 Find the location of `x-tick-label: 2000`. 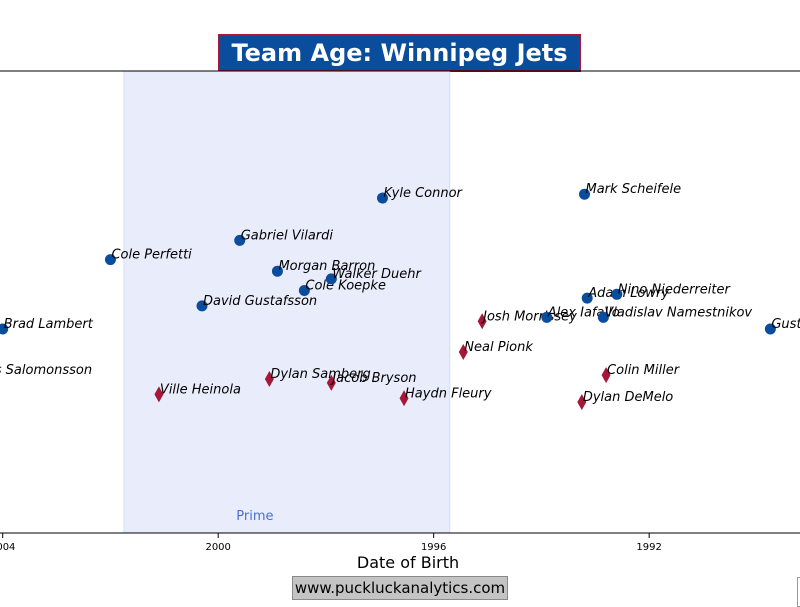

x-tick-label: 2000 is located at coordinates (217, 547).